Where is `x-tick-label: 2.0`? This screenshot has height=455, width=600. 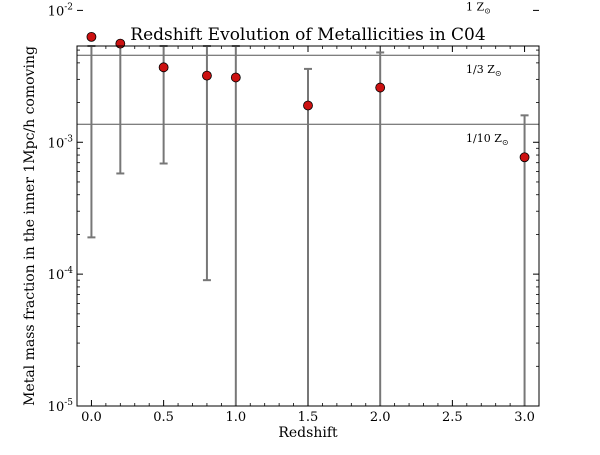
x-tick-label: 2.0 is located at coordinates (380, 417).